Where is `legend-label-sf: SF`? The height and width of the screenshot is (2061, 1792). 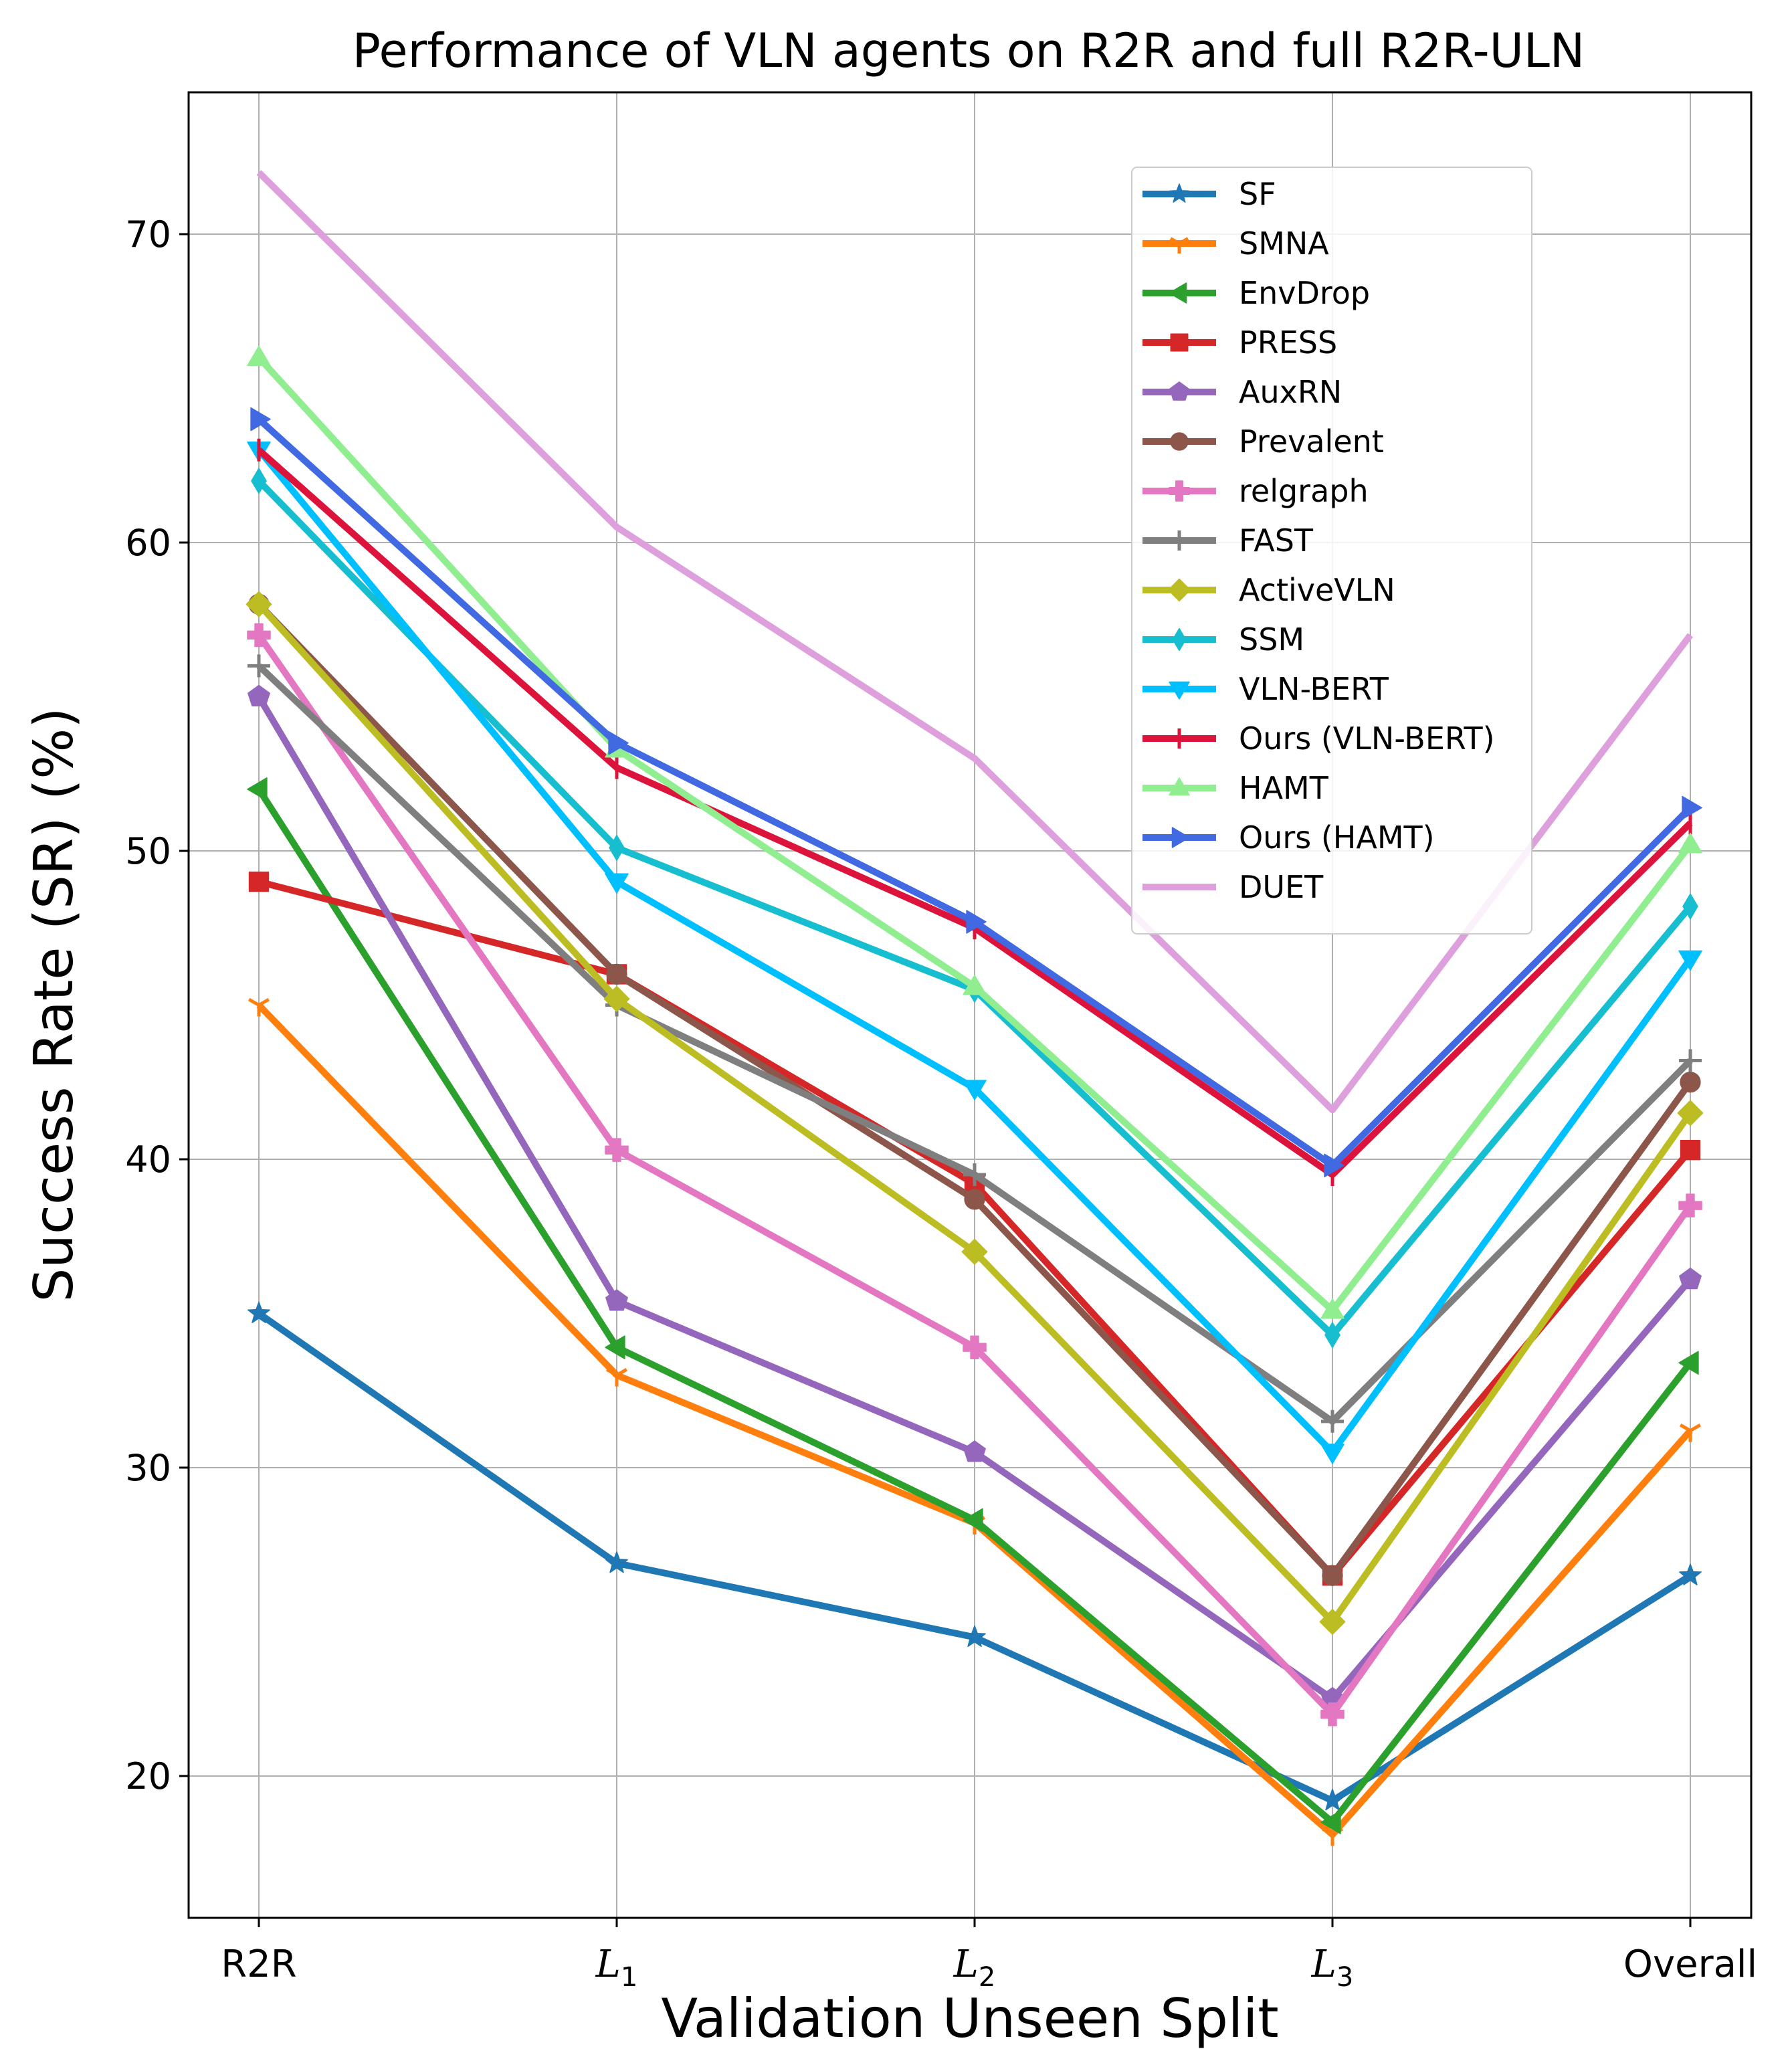 legend-label-sf: SF is located at coordinates (1257, 194).